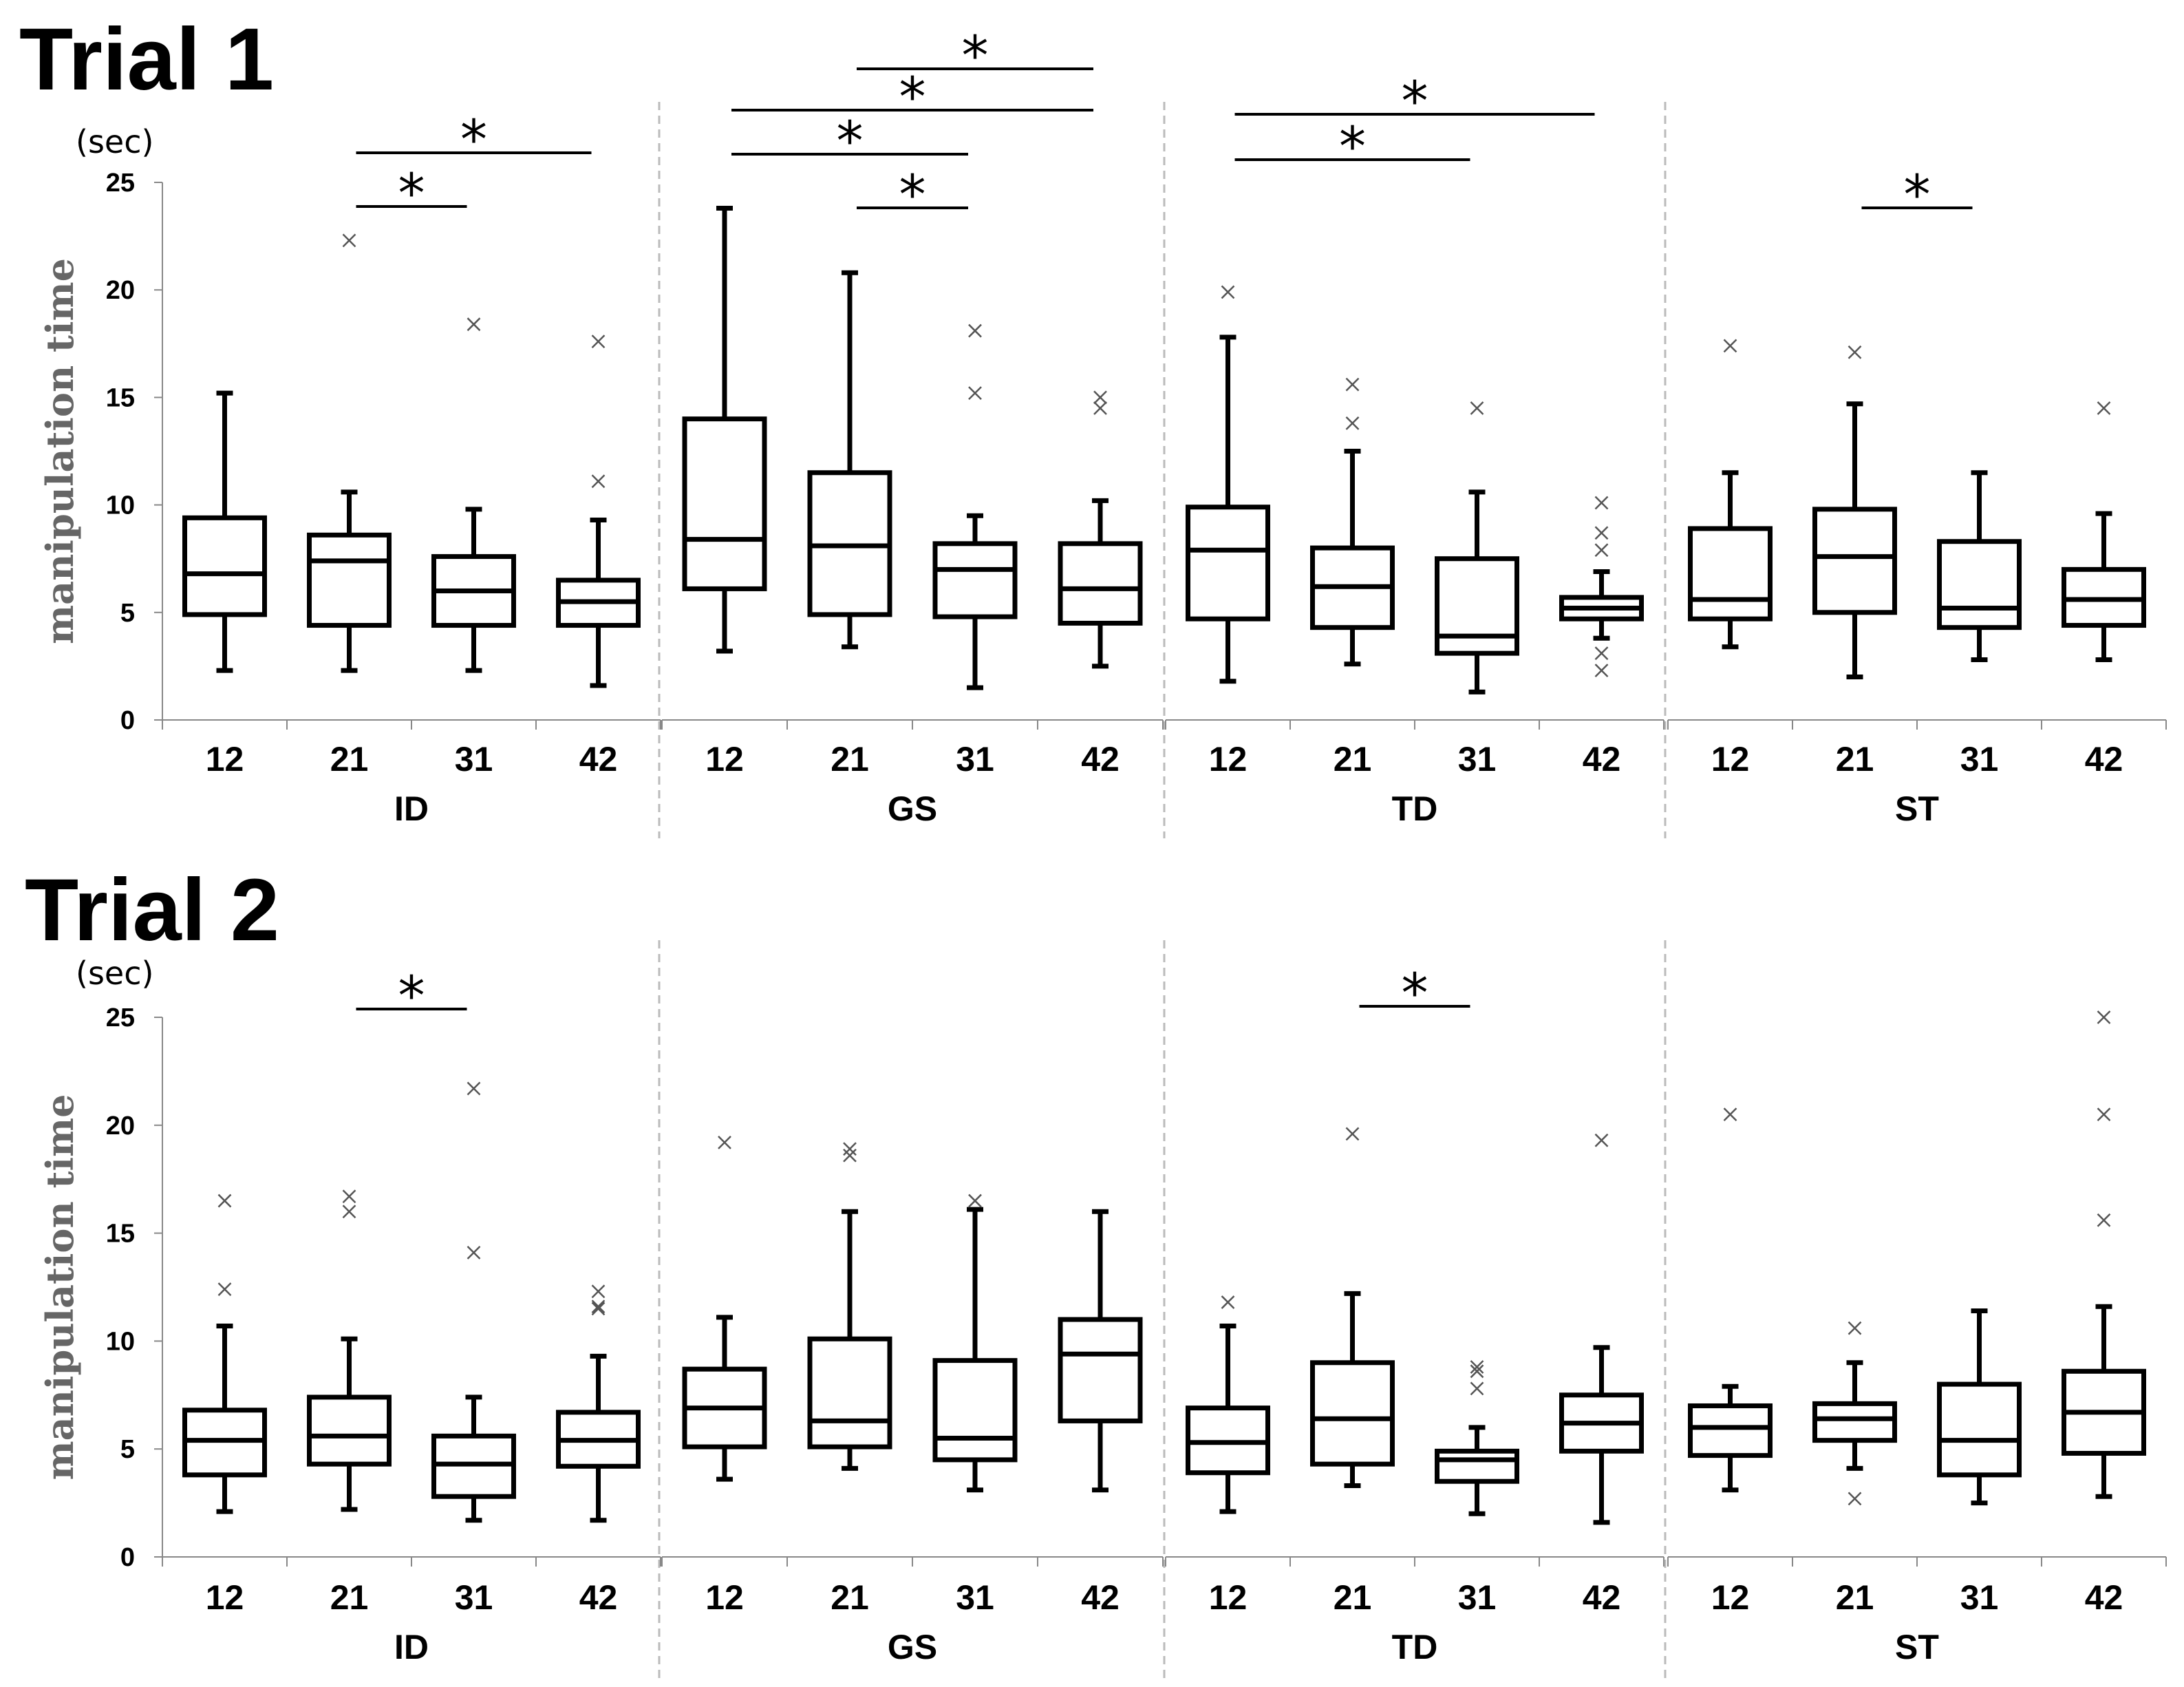 The height and width of the screenshot is (1687, 2184). What do you see at coordinates (60, 1287) in the screenshot?
I see `y-axis-label: manipulation time` at bounding box center [60, 1287].